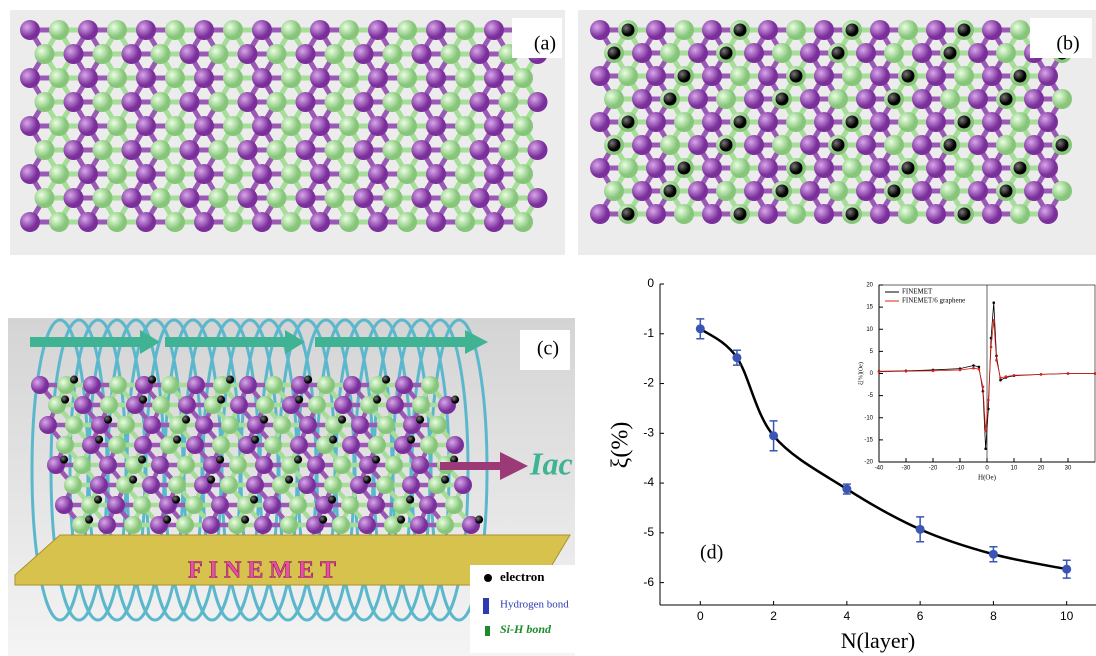  Describe the element at coordinates (648, 432) in the screenshot. I see `y-tick-label: -3` at that location.